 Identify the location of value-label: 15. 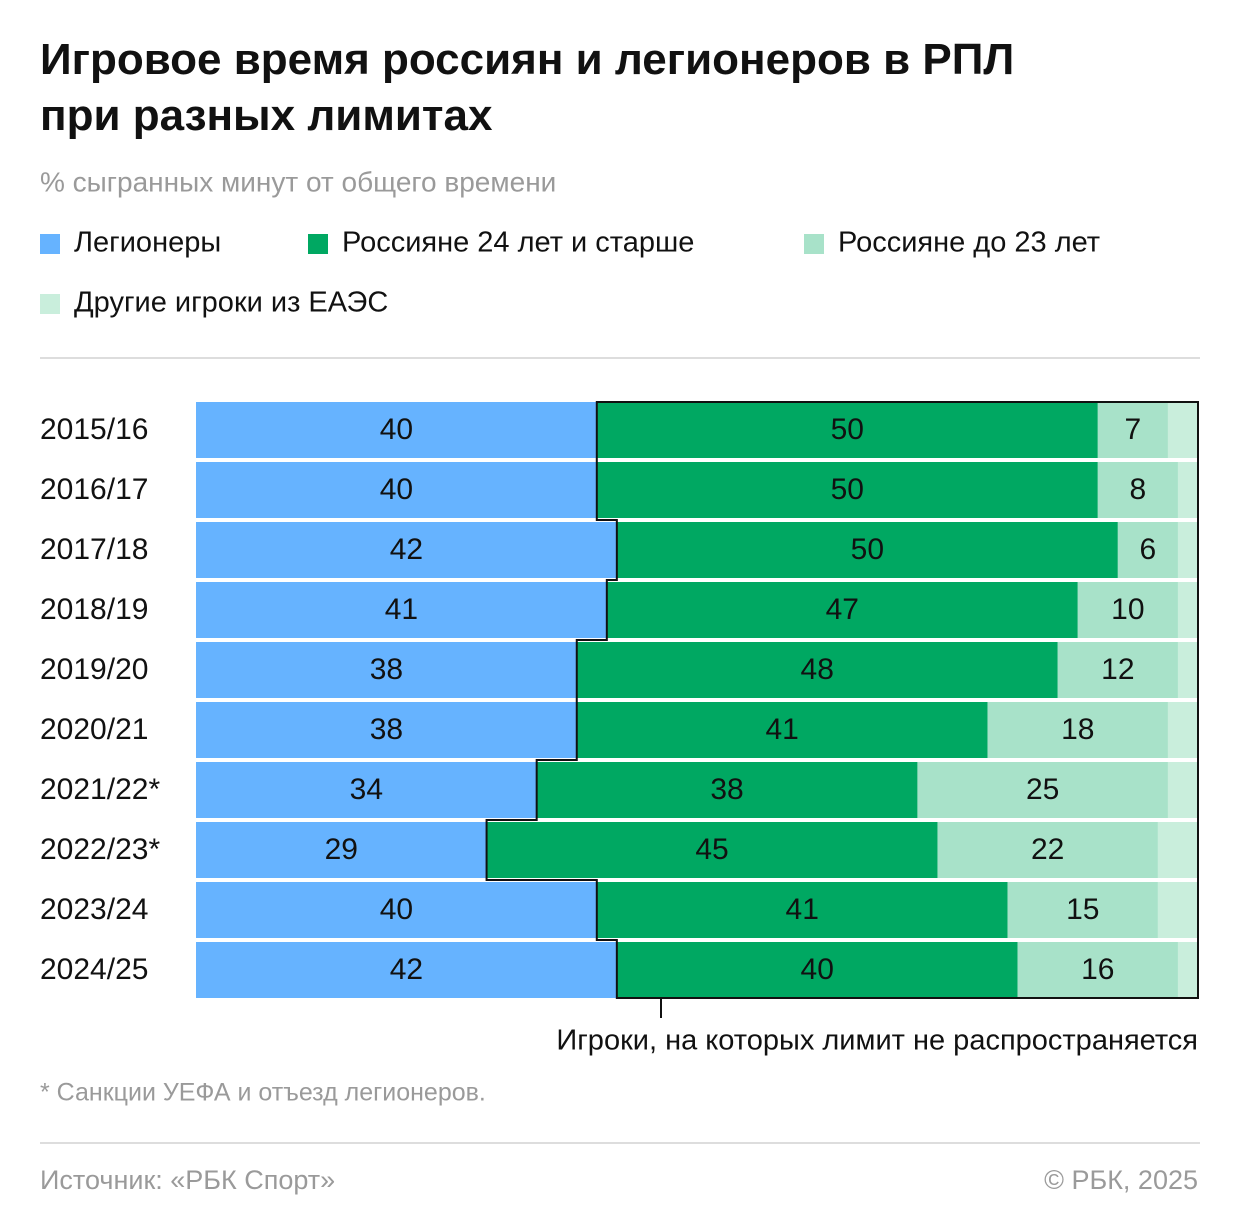
(1082, 909).